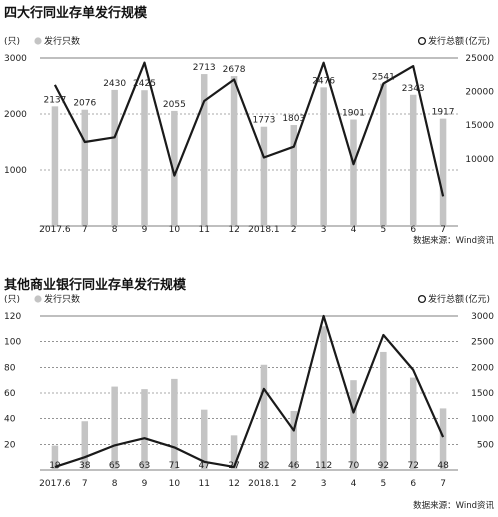 Image resolution: width=498 pixels, height=517 pixels. Describe the element at coordinates (383, 484) in the screenshot. I see `chart2-category-label: 5` at that location.